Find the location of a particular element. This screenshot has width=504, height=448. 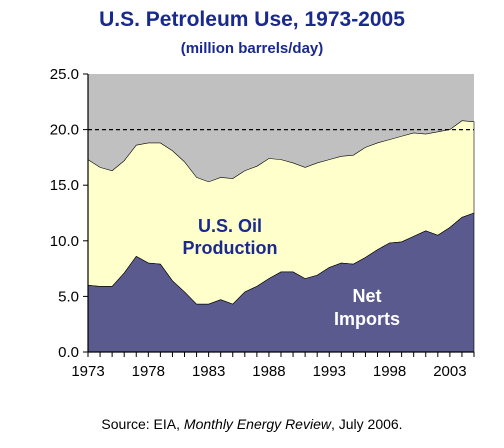

source-prefix: Source: EIA, is located at coordinates (142, 424).